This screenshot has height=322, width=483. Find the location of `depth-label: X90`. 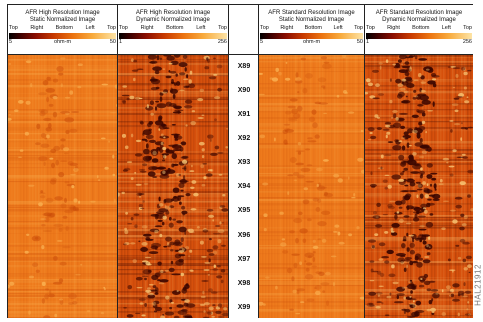

depth-label: X90 is located at coordinates (244, 90).